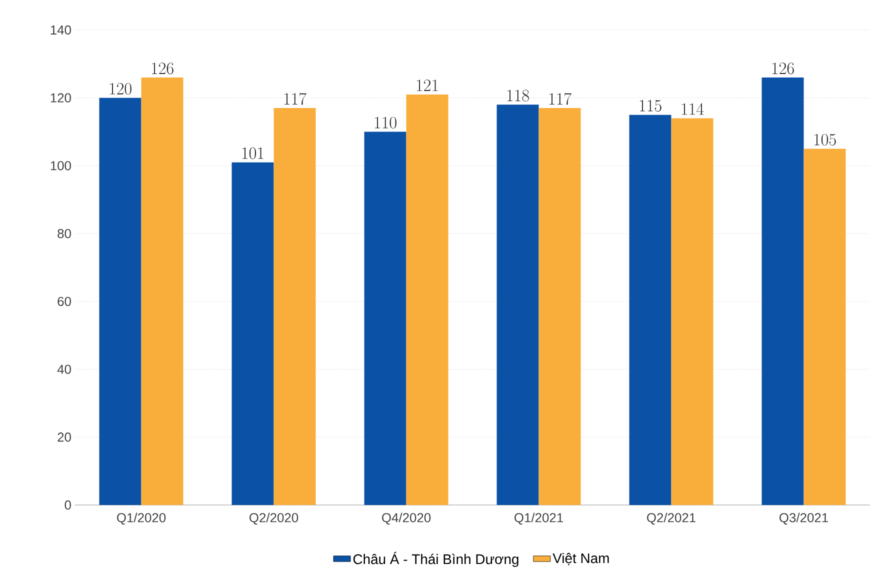 The height and width of the screenshot is (583, 881). Describe the element at coordinates (406, 518) in the screenshot. I see `x-tick-label: Q4/2020` at that location.